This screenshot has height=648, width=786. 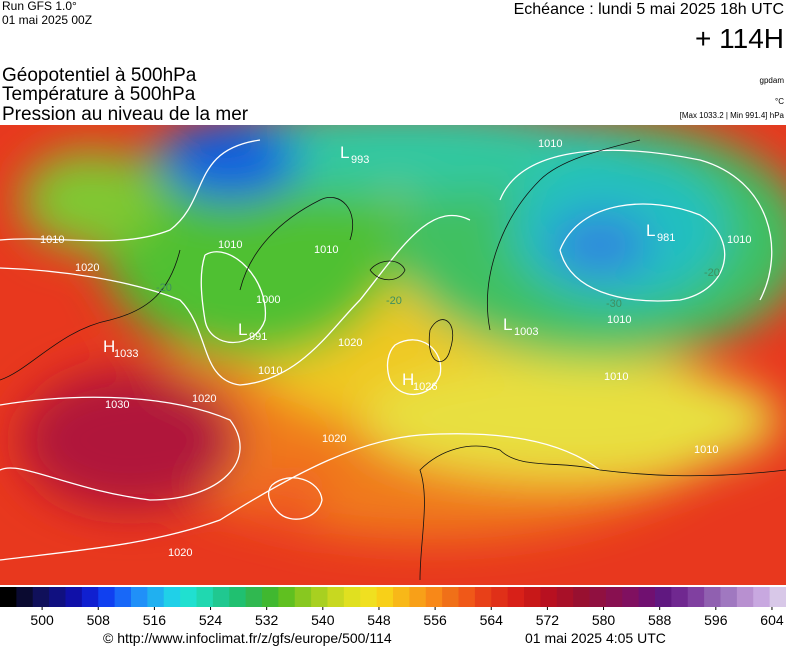 I want to click on forecast: Echéance : lundi 5 mai 2025 18h UTC, so click(x=649, y=9).